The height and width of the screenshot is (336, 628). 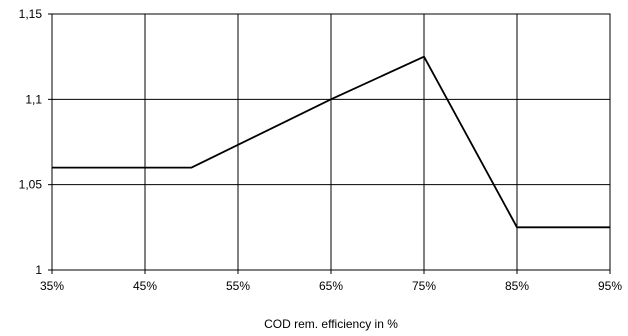 I want to click on x-axis-title: COD rem. efficiency in %, so click(x=331, y=324).